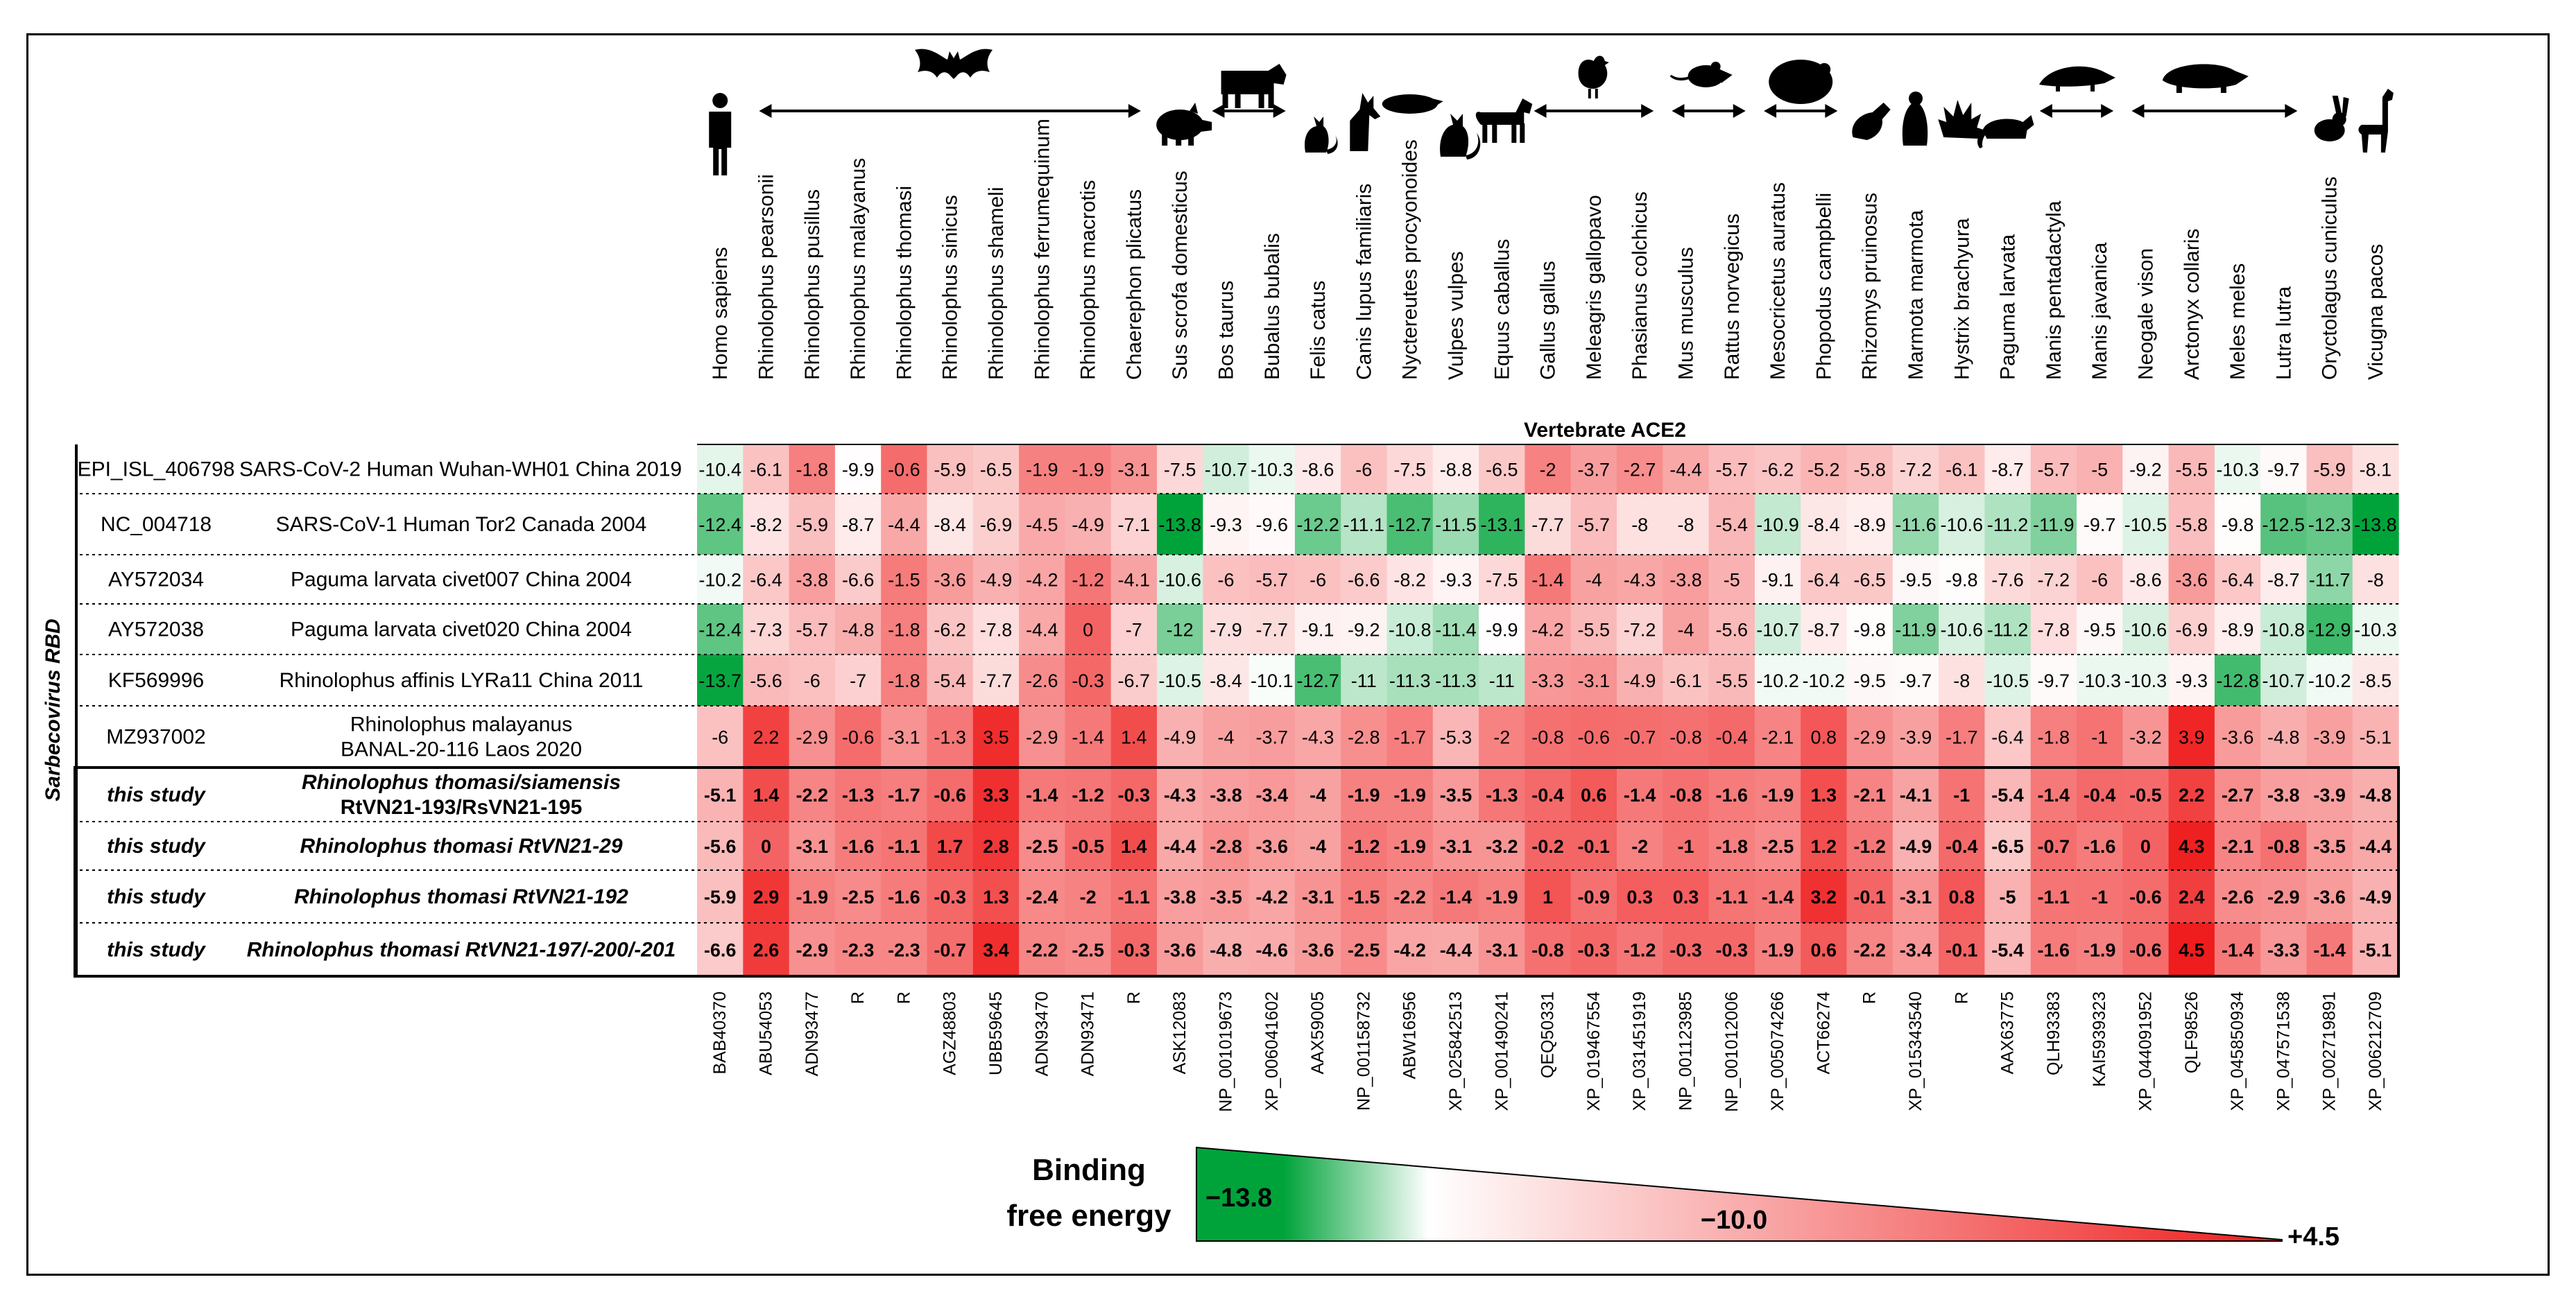 This screenshot has width=2576, height=1300. I want to click on cell-value-label: -9.3, so click(2192, 680).